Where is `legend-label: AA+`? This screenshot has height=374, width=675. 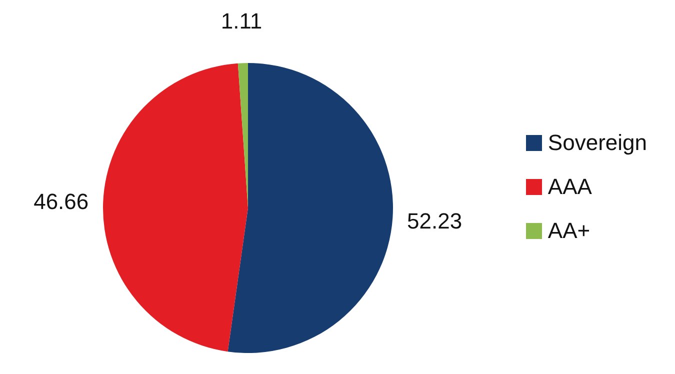 legend-label: AA+ is located at coordinates (569, 231).